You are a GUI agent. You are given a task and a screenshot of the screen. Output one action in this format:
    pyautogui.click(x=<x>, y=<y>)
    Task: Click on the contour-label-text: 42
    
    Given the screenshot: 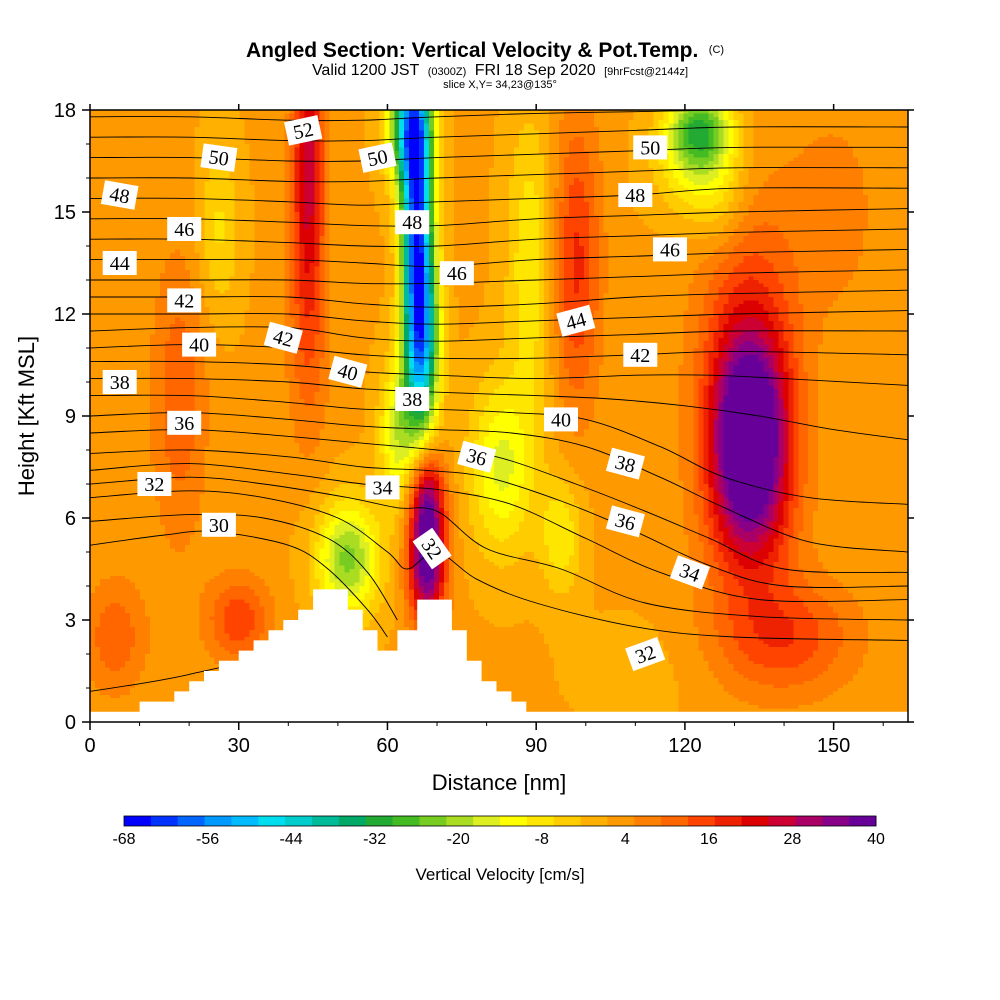 What is the action you would take?
    pyautogui.click(x=640, y=356)
    